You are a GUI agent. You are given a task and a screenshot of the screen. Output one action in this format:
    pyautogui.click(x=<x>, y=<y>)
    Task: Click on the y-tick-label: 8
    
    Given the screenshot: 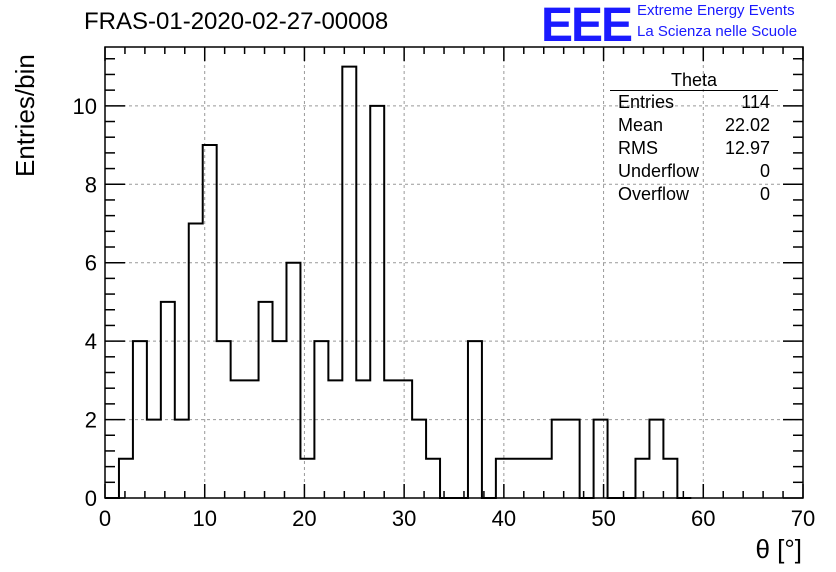 What is the action you would take?
    pyautogui.click(x=91, y=184)
    